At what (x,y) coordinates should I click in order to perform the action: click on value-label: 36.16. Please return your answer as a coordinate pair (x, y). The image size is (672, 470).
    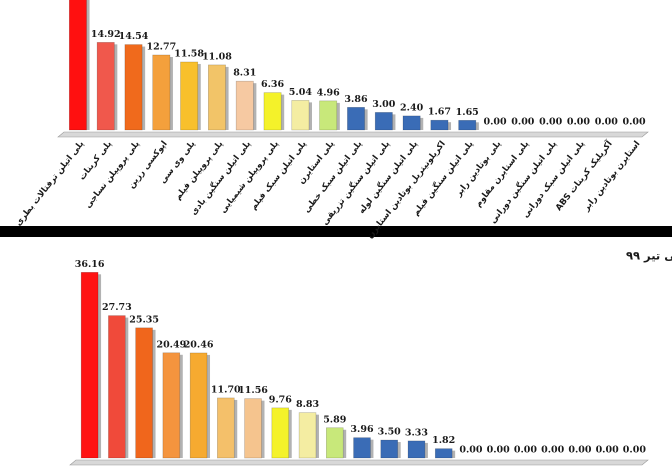
    Looking at the image, I should click on (90, 264).